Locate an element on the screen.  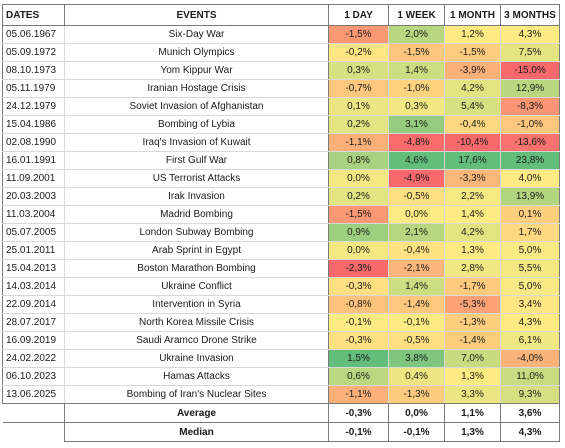
event-cell: Iranian Hostage Crisis is located at coordinates (196, 88).